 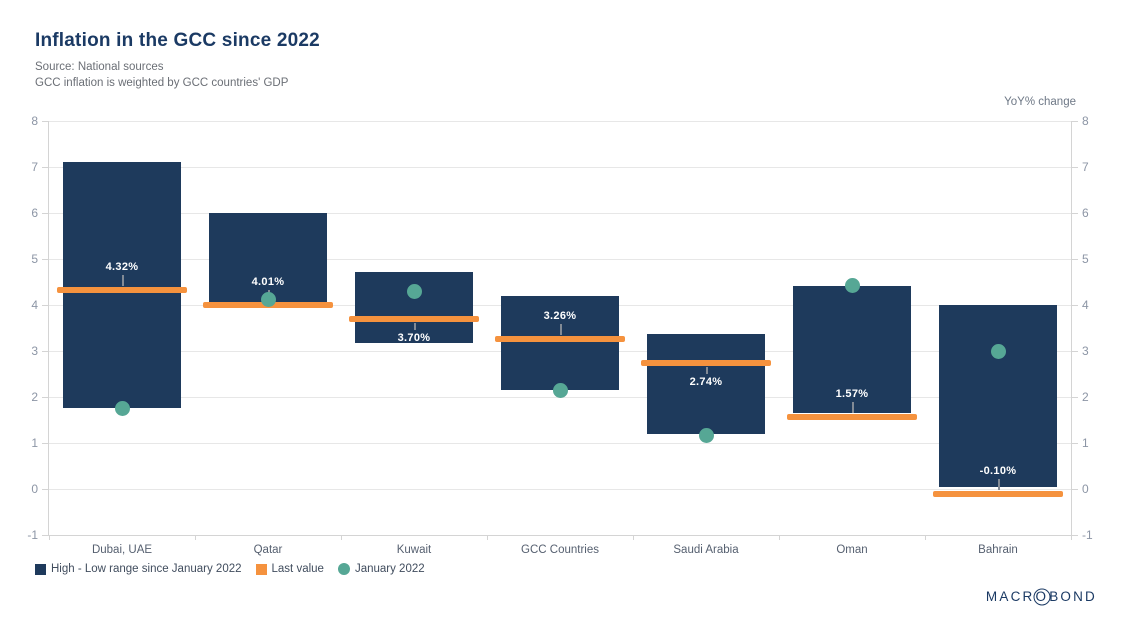 I want to click on macrobond-logo: MACR O BOND, so click(x=1041, y=596).